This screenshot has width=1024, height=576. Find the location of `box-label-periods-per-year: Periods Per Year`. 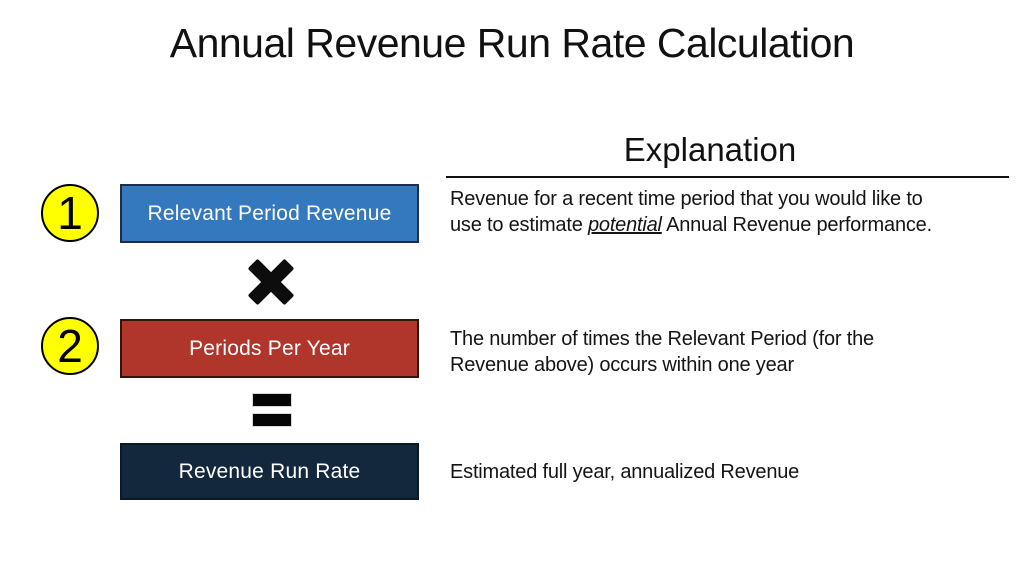

box-label-periods-per-year: Periods Per Year is located at coordinates (269, 348).